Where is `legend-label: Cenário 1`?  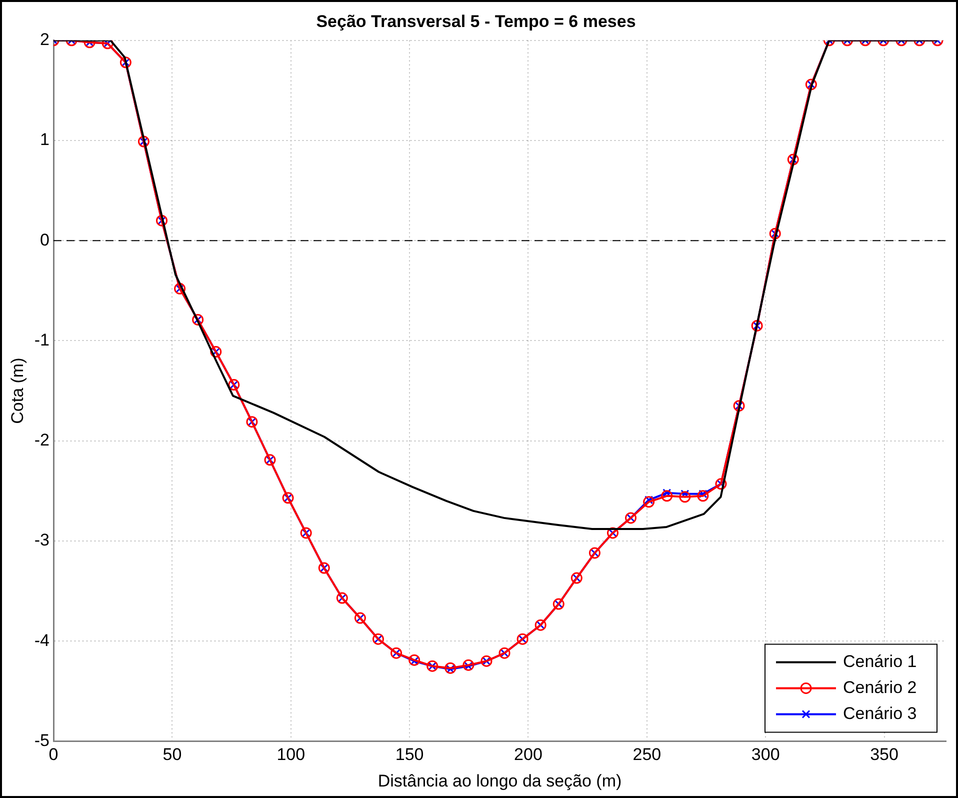 legend-label: Cenário 1 is located at coordinates (880, 661).